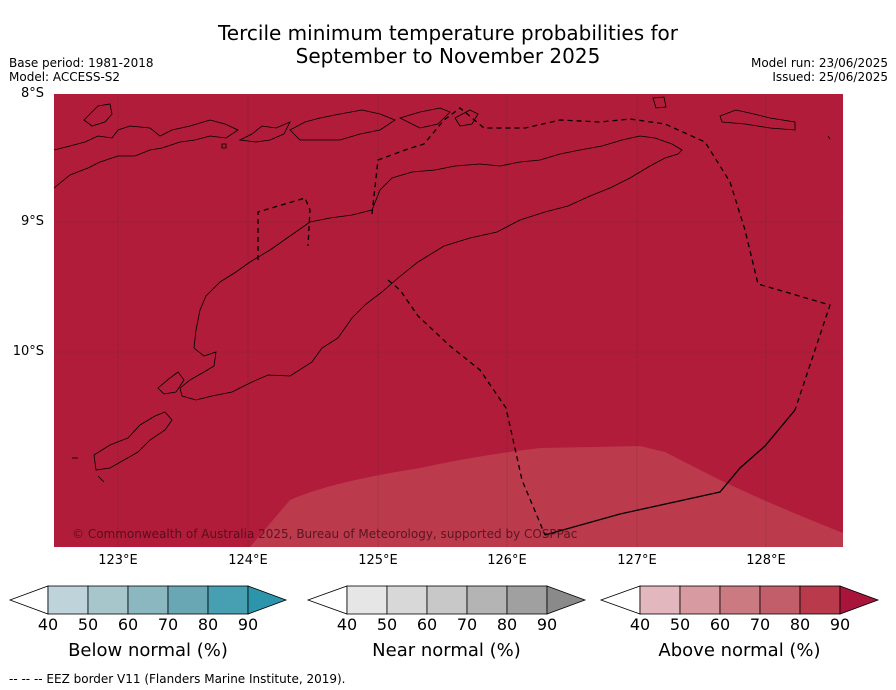  What do you see at coordinates (819, 63) in the screenshot?
I see `model-run-date: Model run: 23/06/2025` at bounding box center [819, 63].